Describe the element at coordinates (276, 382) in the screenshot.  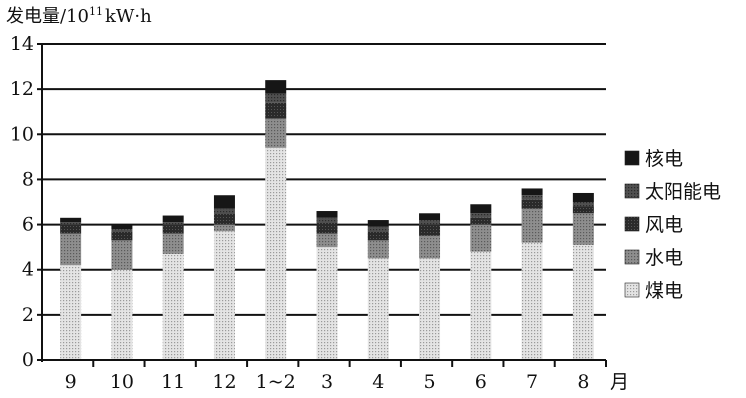
I see `x-tick-label: 1~2` at that location.